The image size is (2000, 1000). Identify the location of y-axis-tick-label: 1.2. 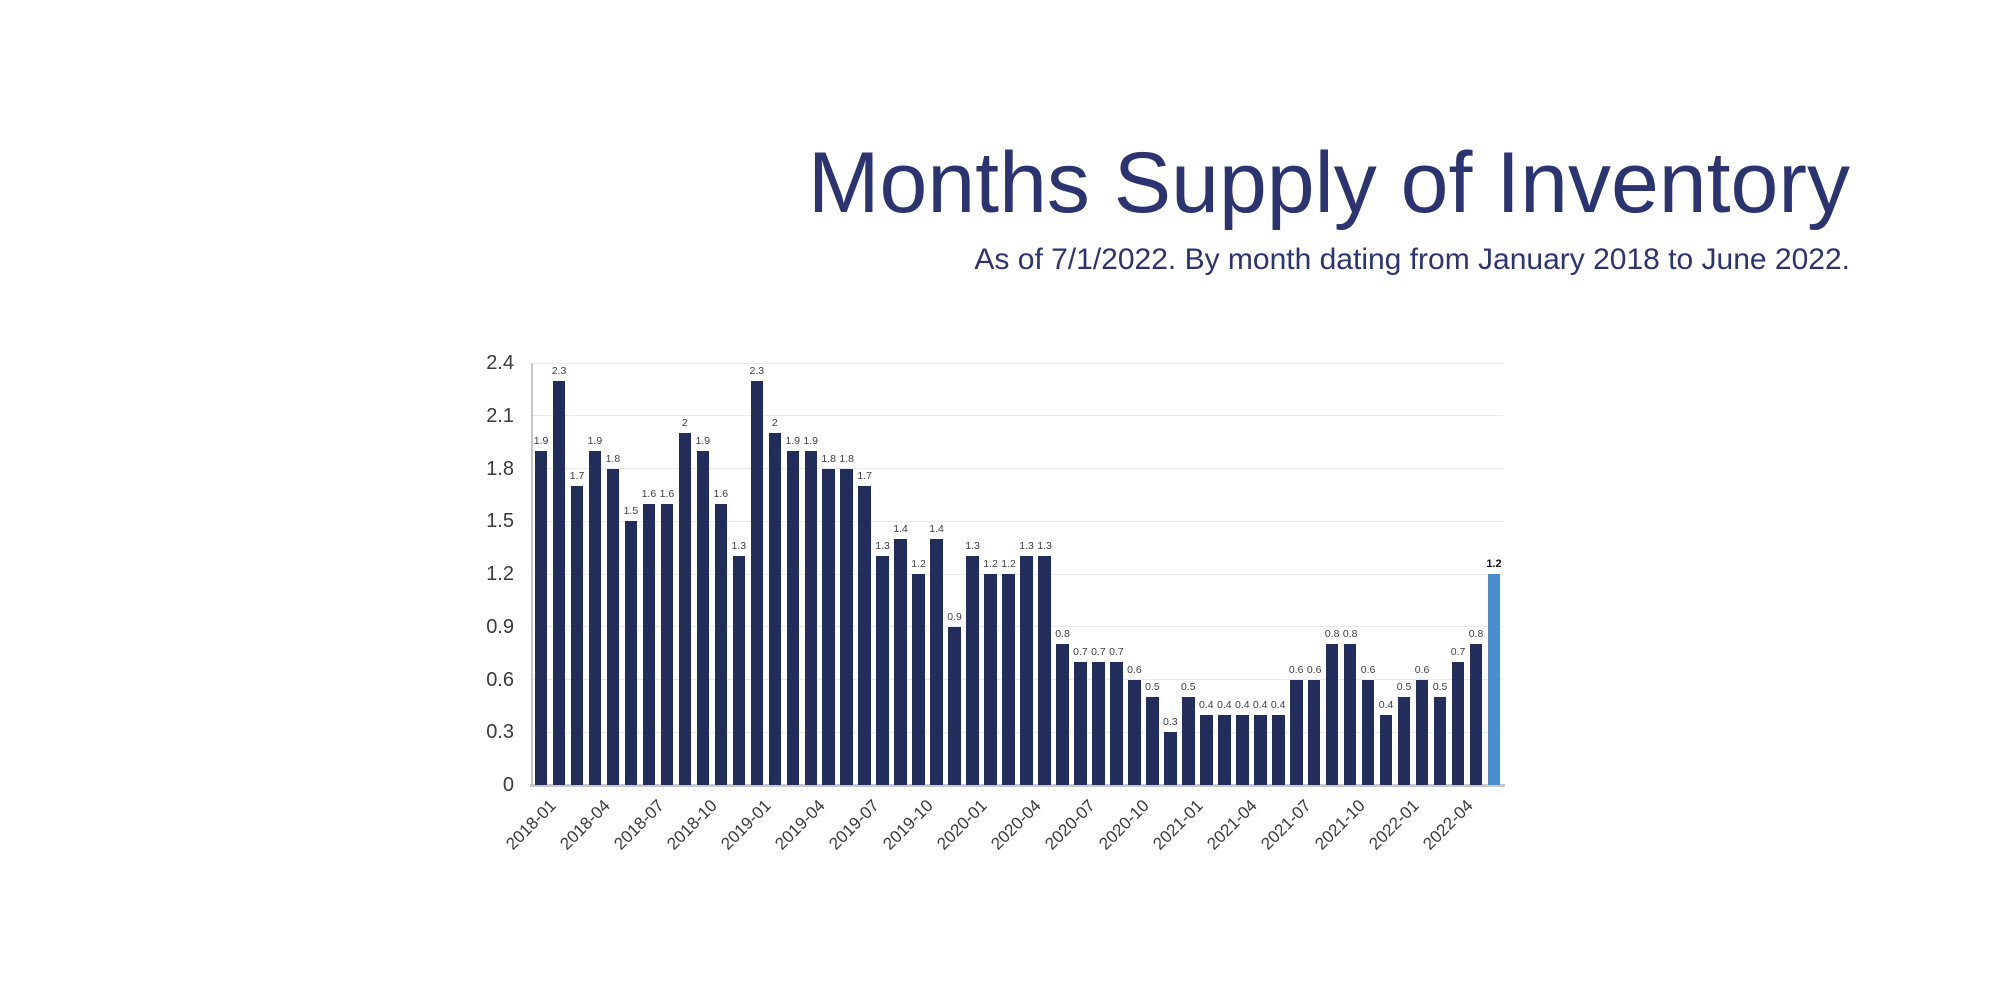
(500, 574).